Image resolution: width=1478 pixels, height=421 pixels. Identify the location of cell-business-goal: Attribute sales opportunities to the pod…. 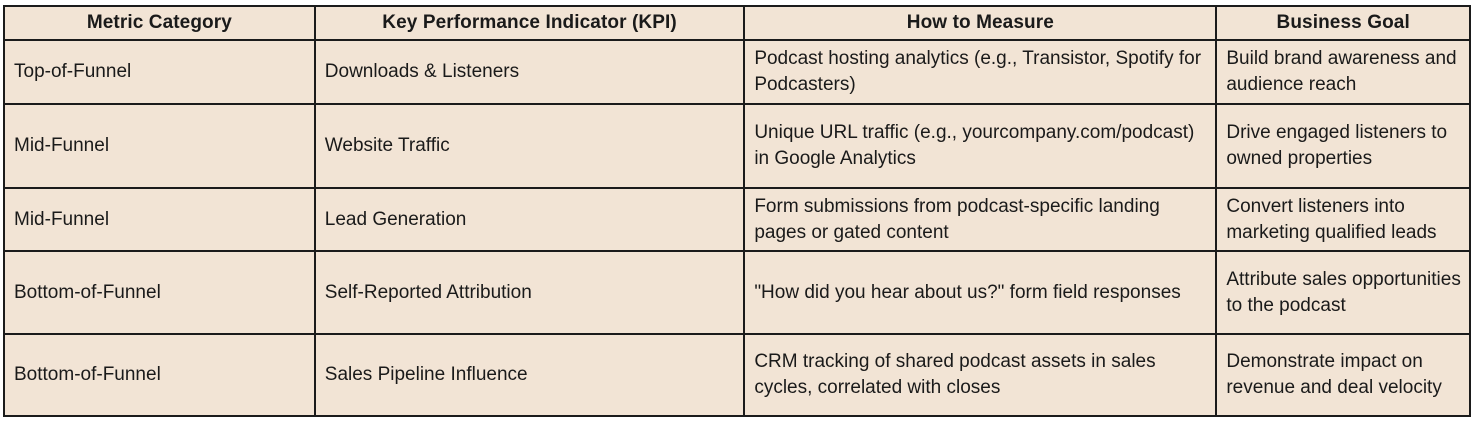
(1343, 292).